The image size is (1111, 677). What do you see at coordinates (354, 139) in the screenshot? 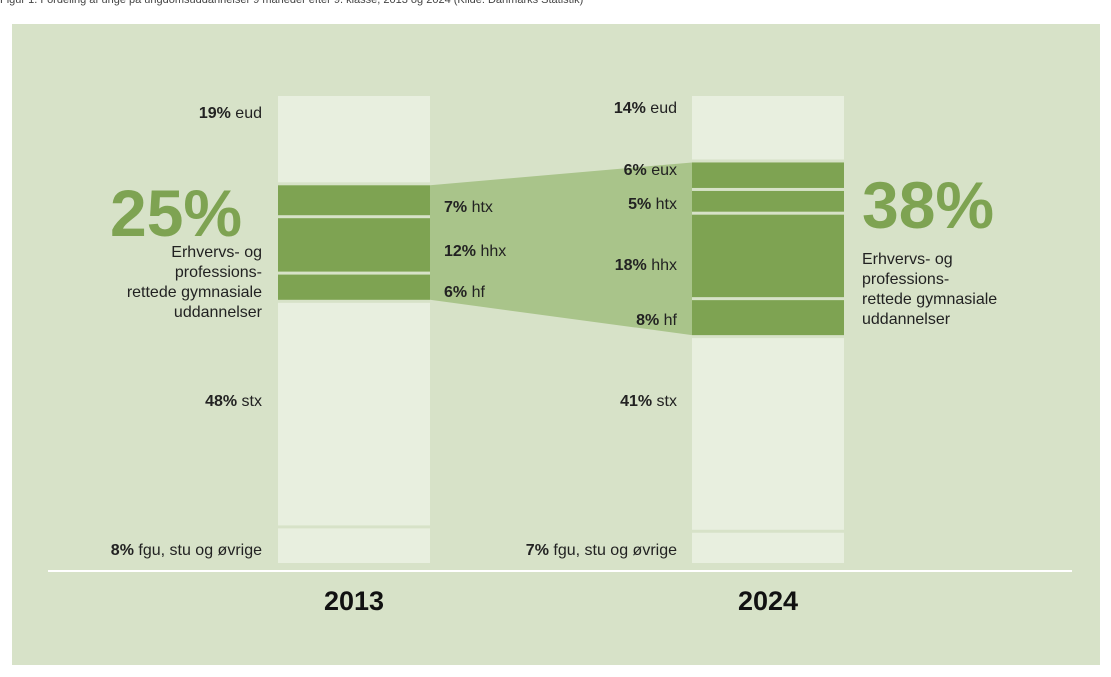
I see `bar-2013-eud` at bounding box center [354, 139].